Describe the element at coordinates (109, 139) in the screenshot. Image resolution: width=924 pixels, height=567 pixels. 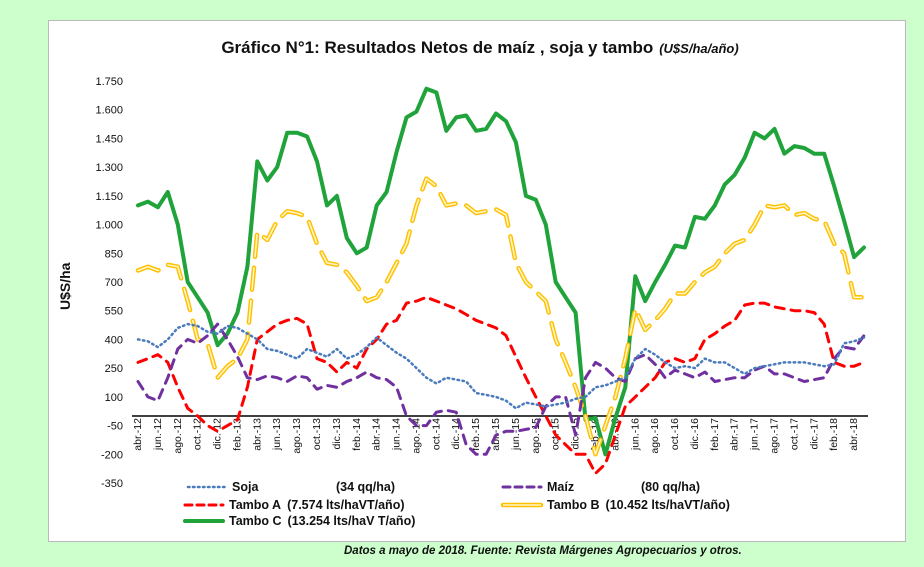
I see `y-tick-label: 1.450` at that location.